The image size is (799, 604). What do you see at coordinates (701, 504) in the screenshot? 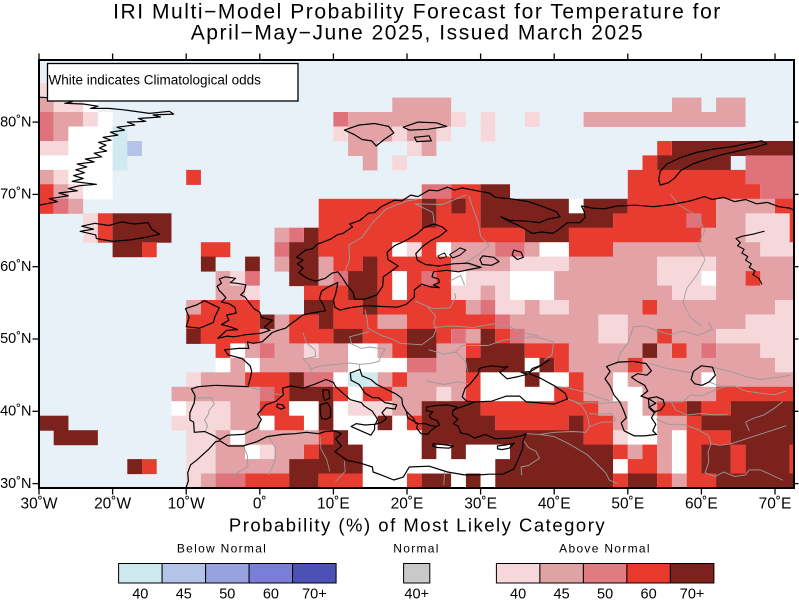
I see `svg-text: 60˚E` at bounding box center [701, 504].